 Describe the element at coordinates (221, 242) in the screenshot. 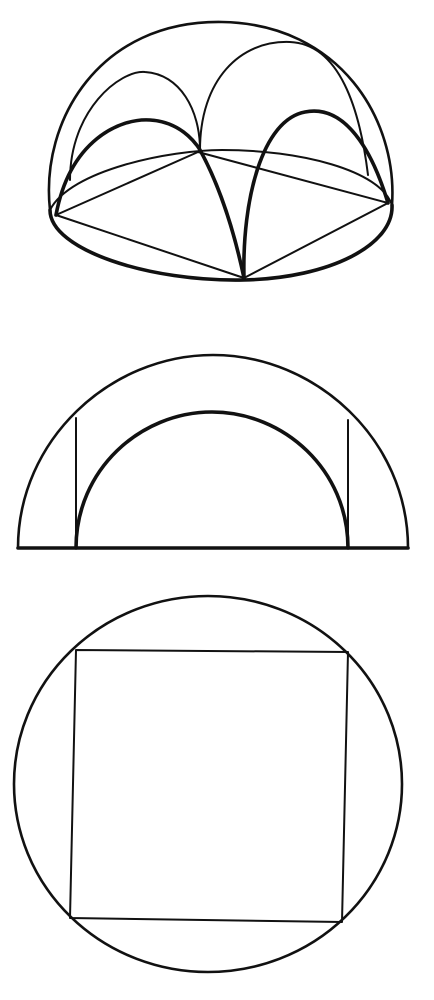

I see `base-ellipse-front` at that location.